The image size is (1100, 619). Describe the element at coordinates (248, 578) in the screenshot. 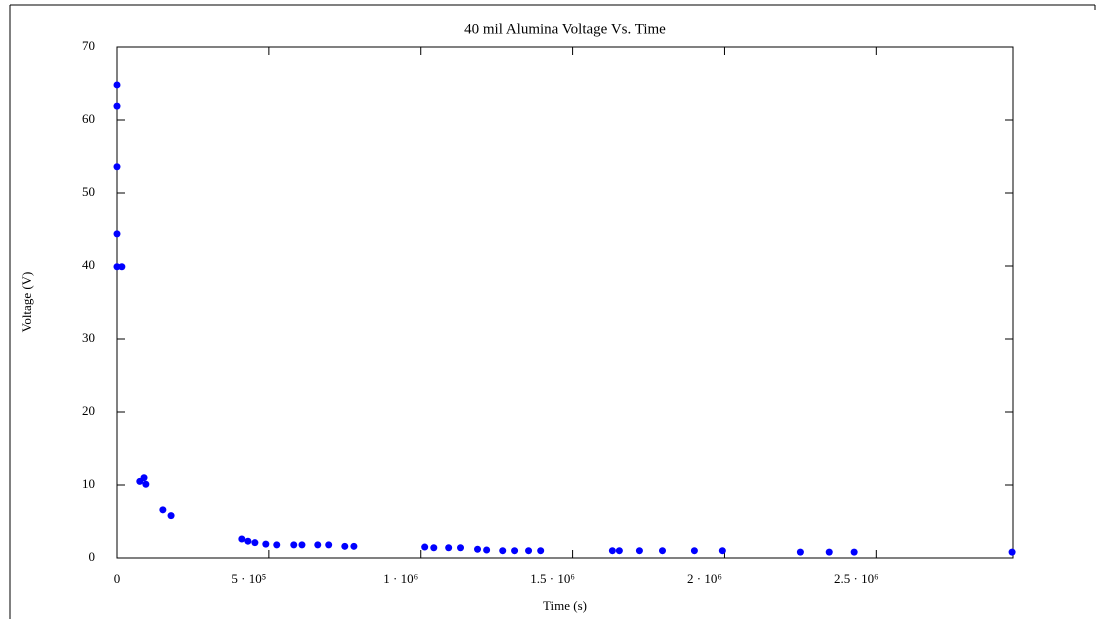

I see `x-tick-label: 5 · 10⁵` at that location.